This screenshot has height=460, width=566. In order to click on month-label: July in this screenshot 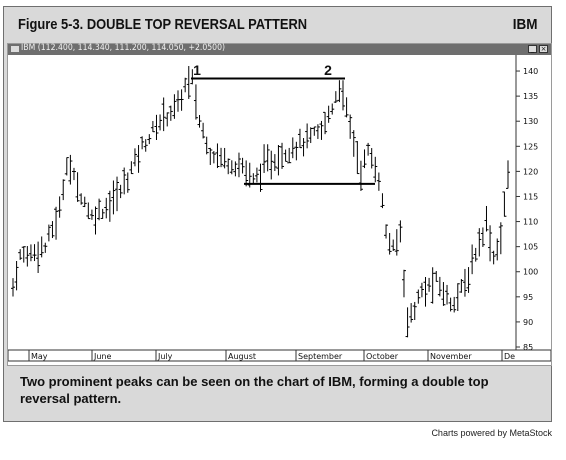, I will do `click(165, 356)`.